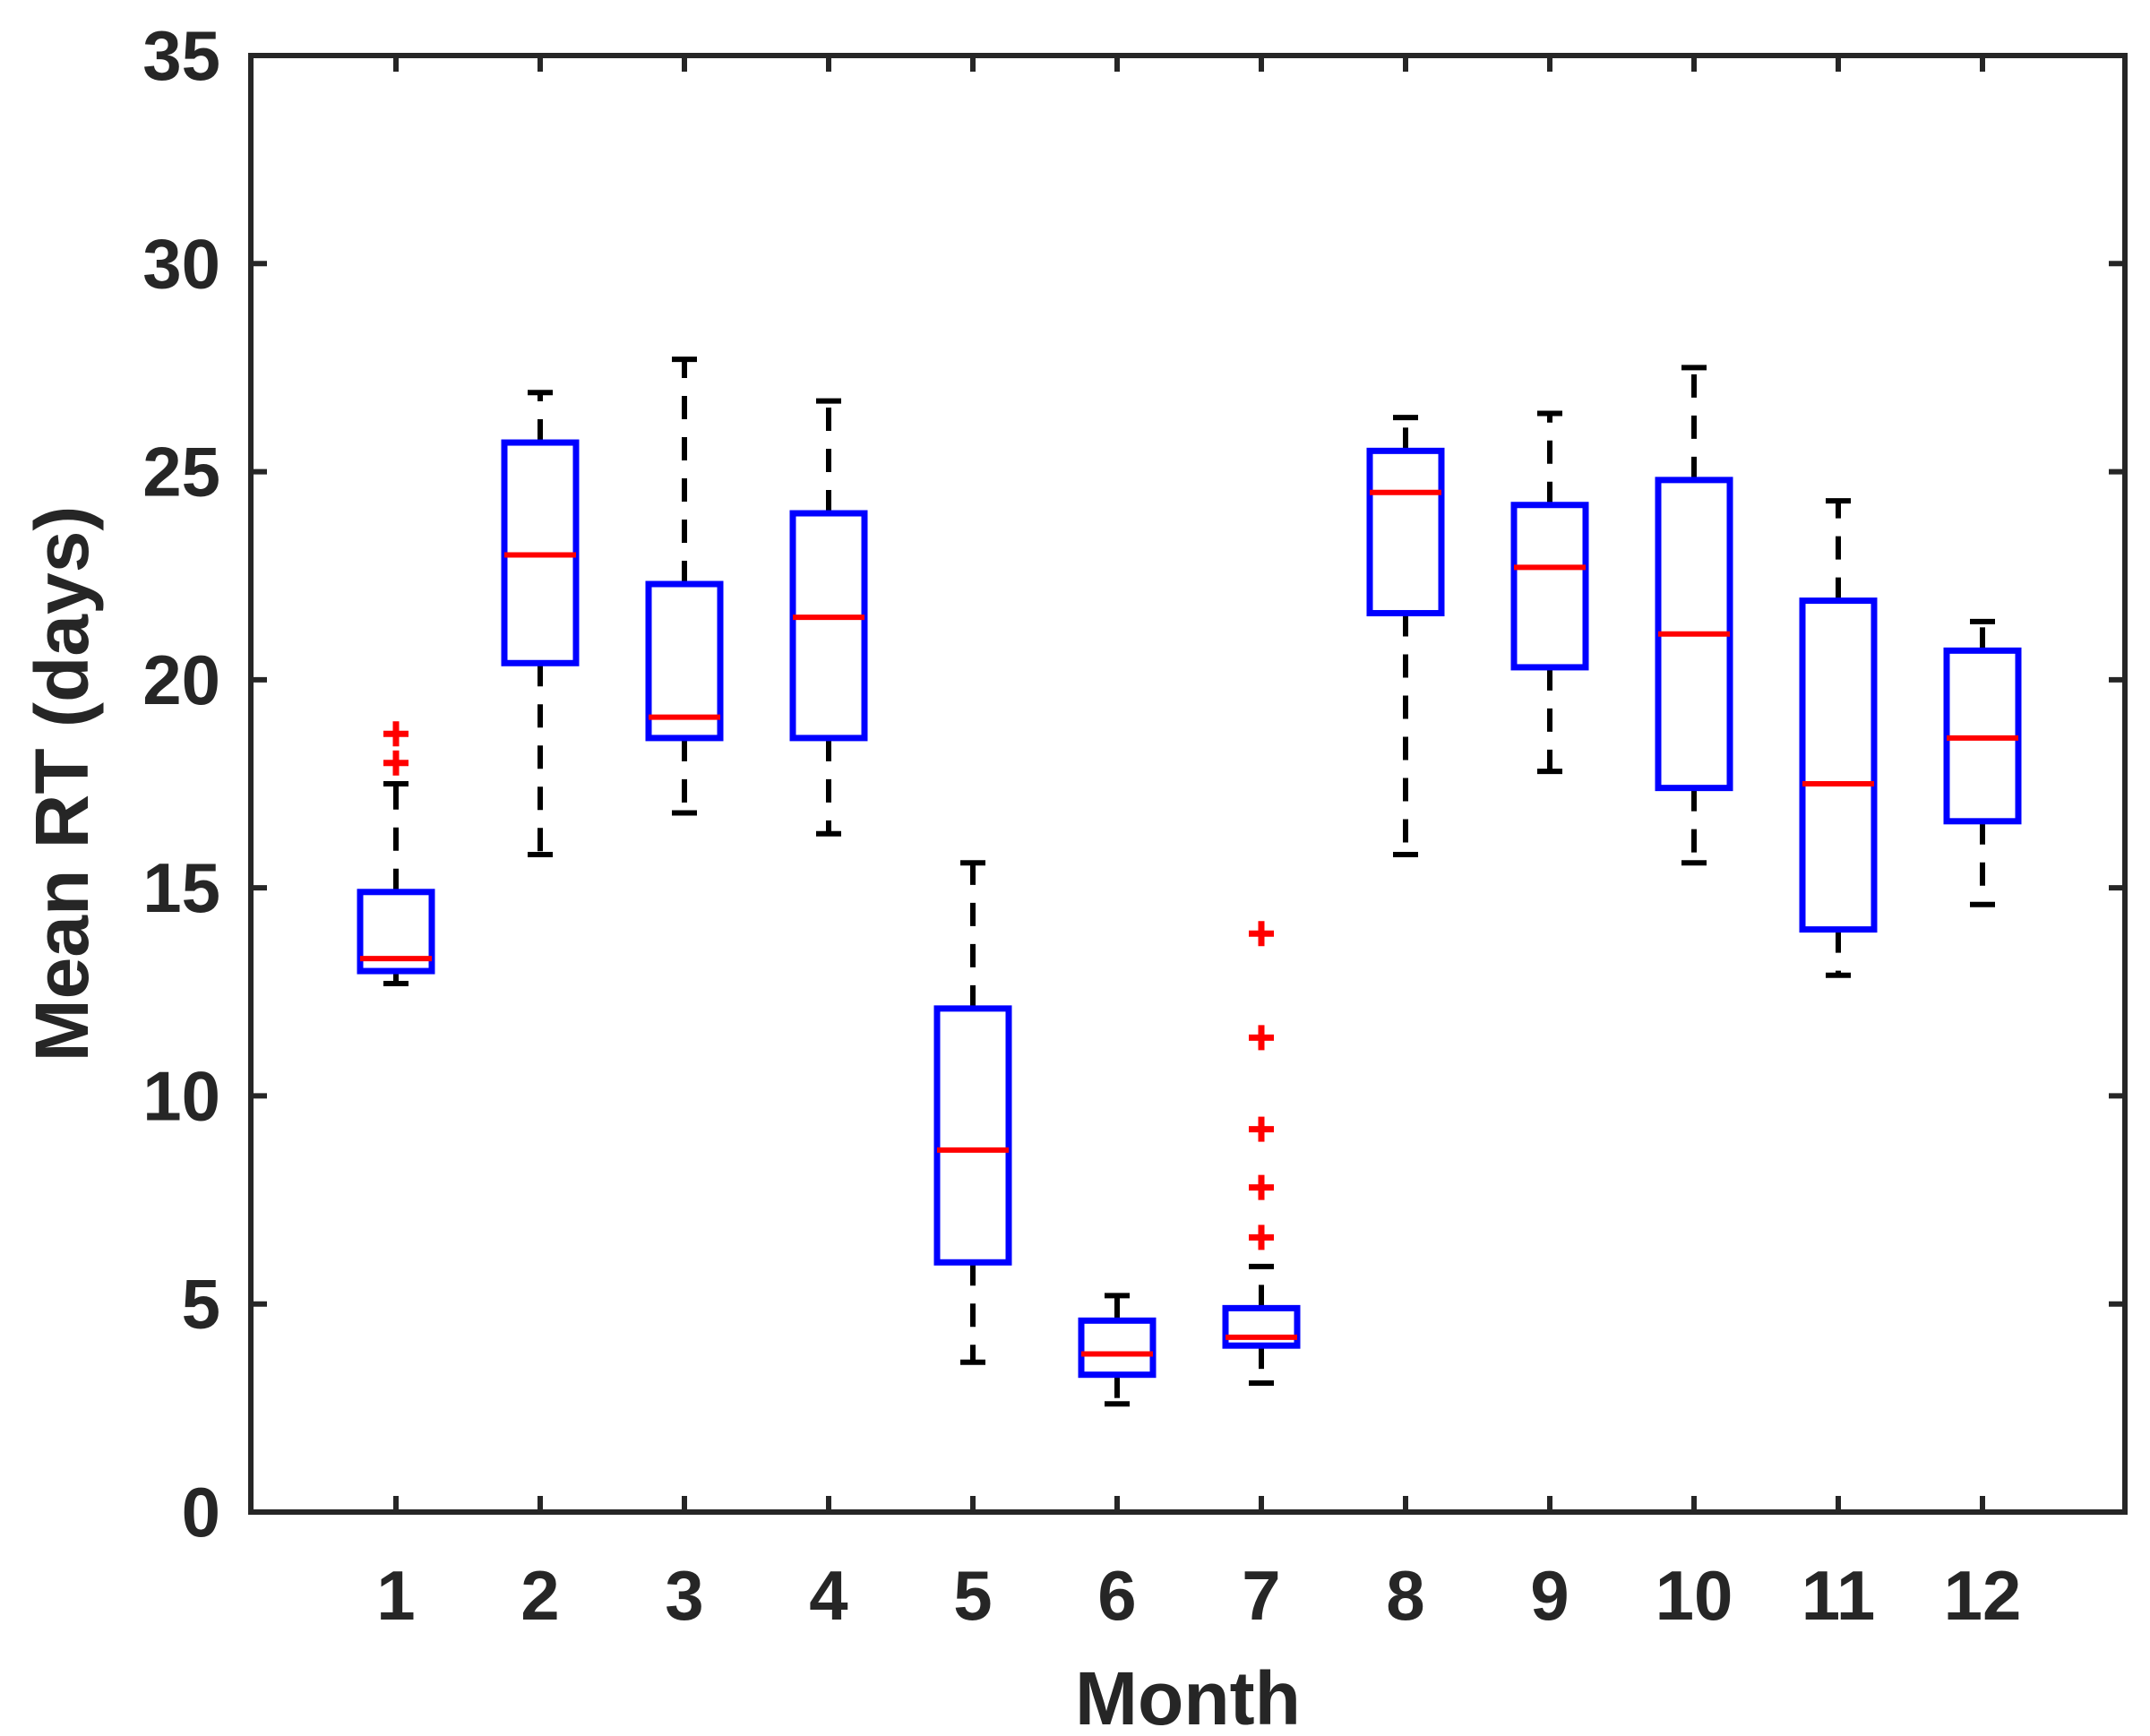 Image resolution: width=2150 pixels, height=1736 pixels. What do you see at coordinates (1188, 1696) in the screenshot?
I see `x-axis-label: Month` at bounding box center [1188, 1696].